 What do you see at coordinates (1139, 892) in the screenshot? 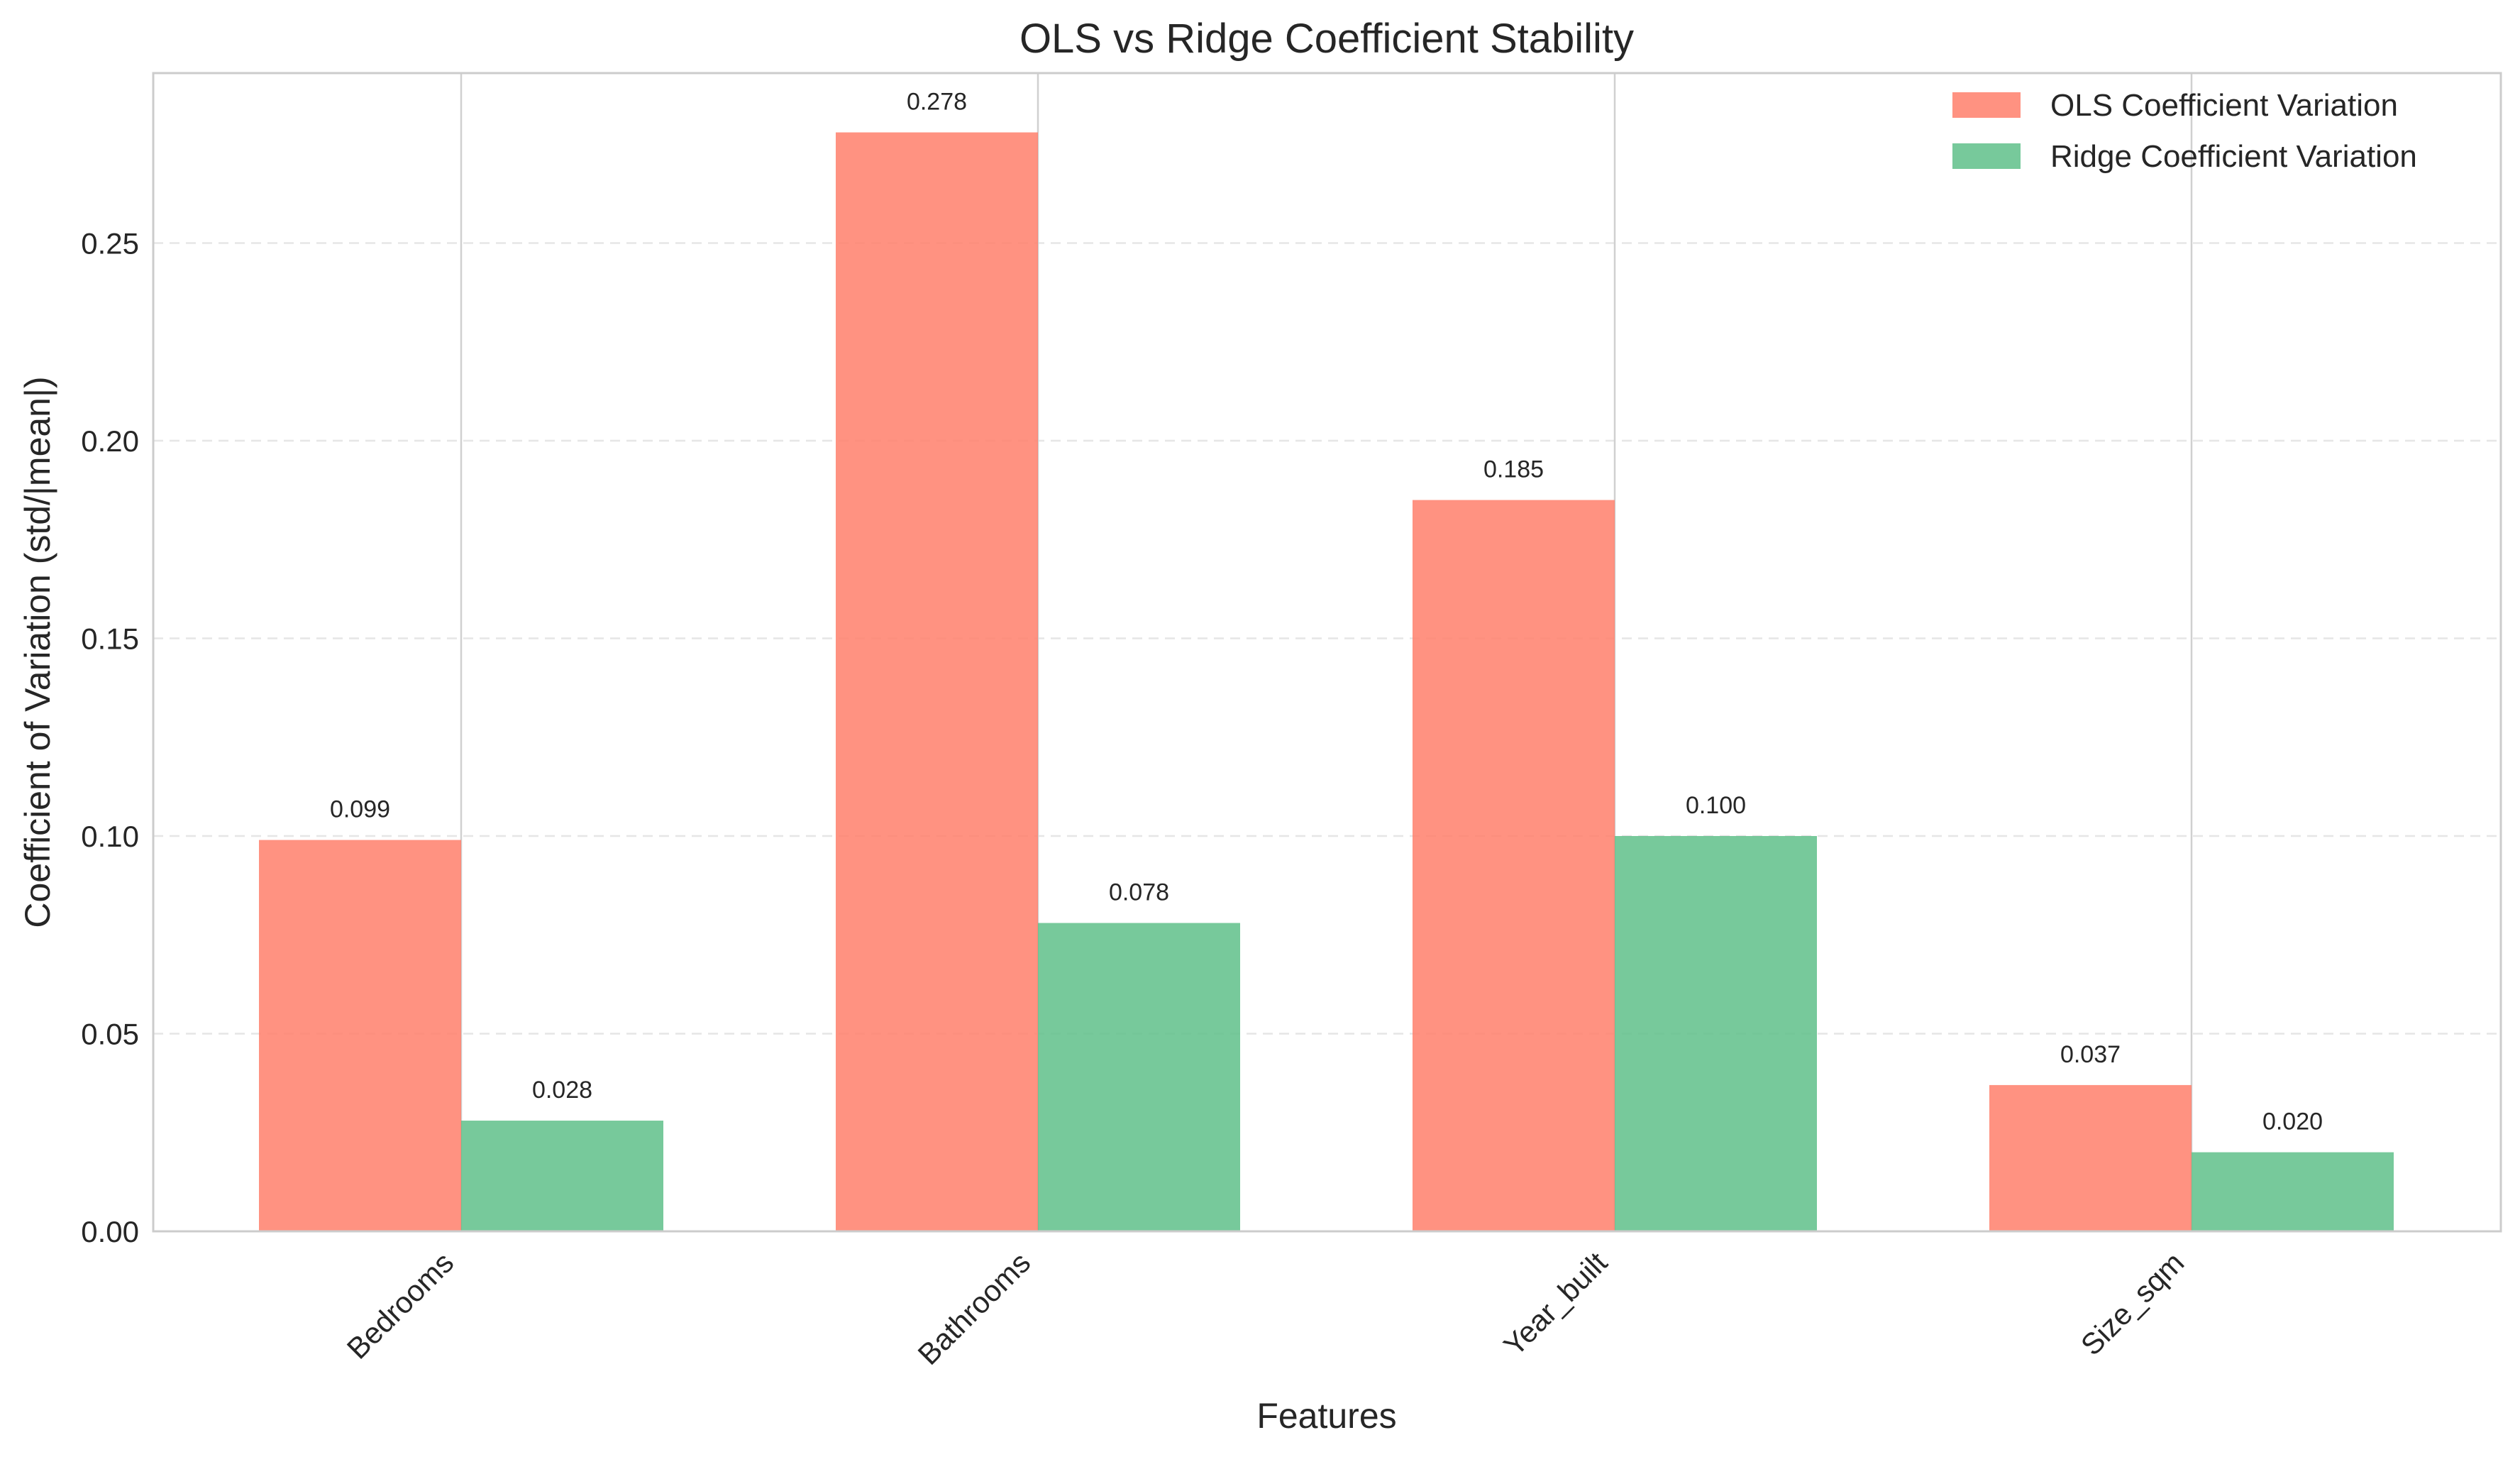
I see `ridge-bar-value-label: 0.078` at bounding box center [1139, 892].